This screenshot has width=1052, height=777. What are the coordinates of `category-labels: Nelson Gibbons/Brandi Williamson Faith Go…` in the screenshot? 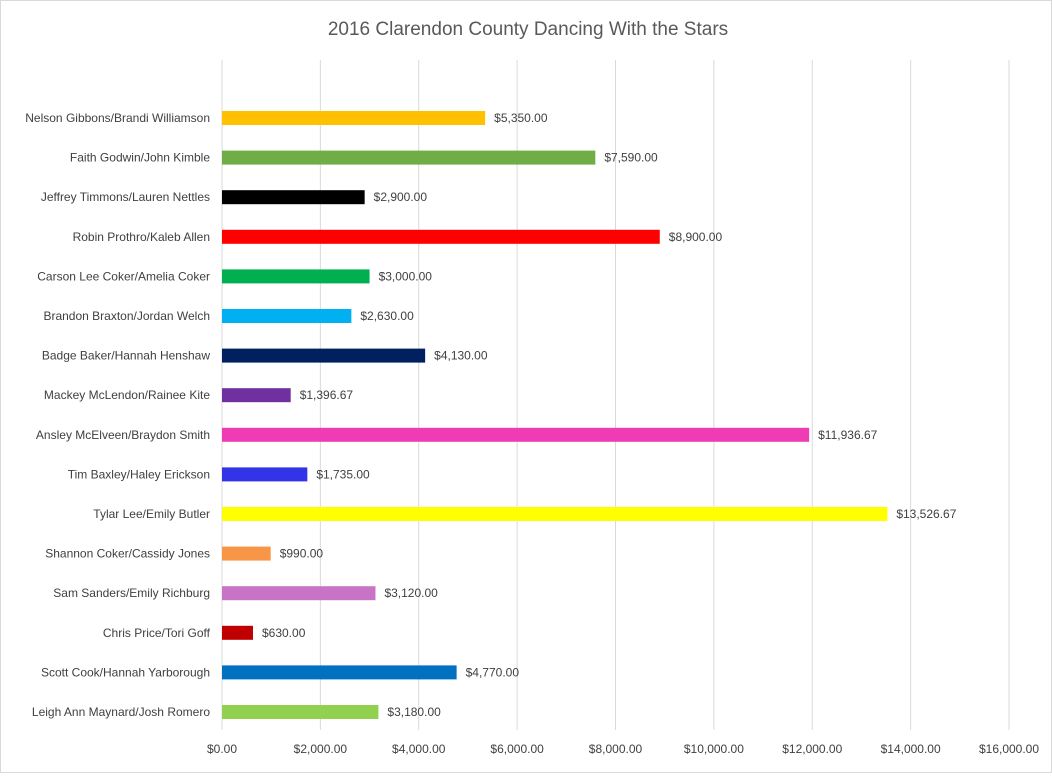 It's located at (117, 415).